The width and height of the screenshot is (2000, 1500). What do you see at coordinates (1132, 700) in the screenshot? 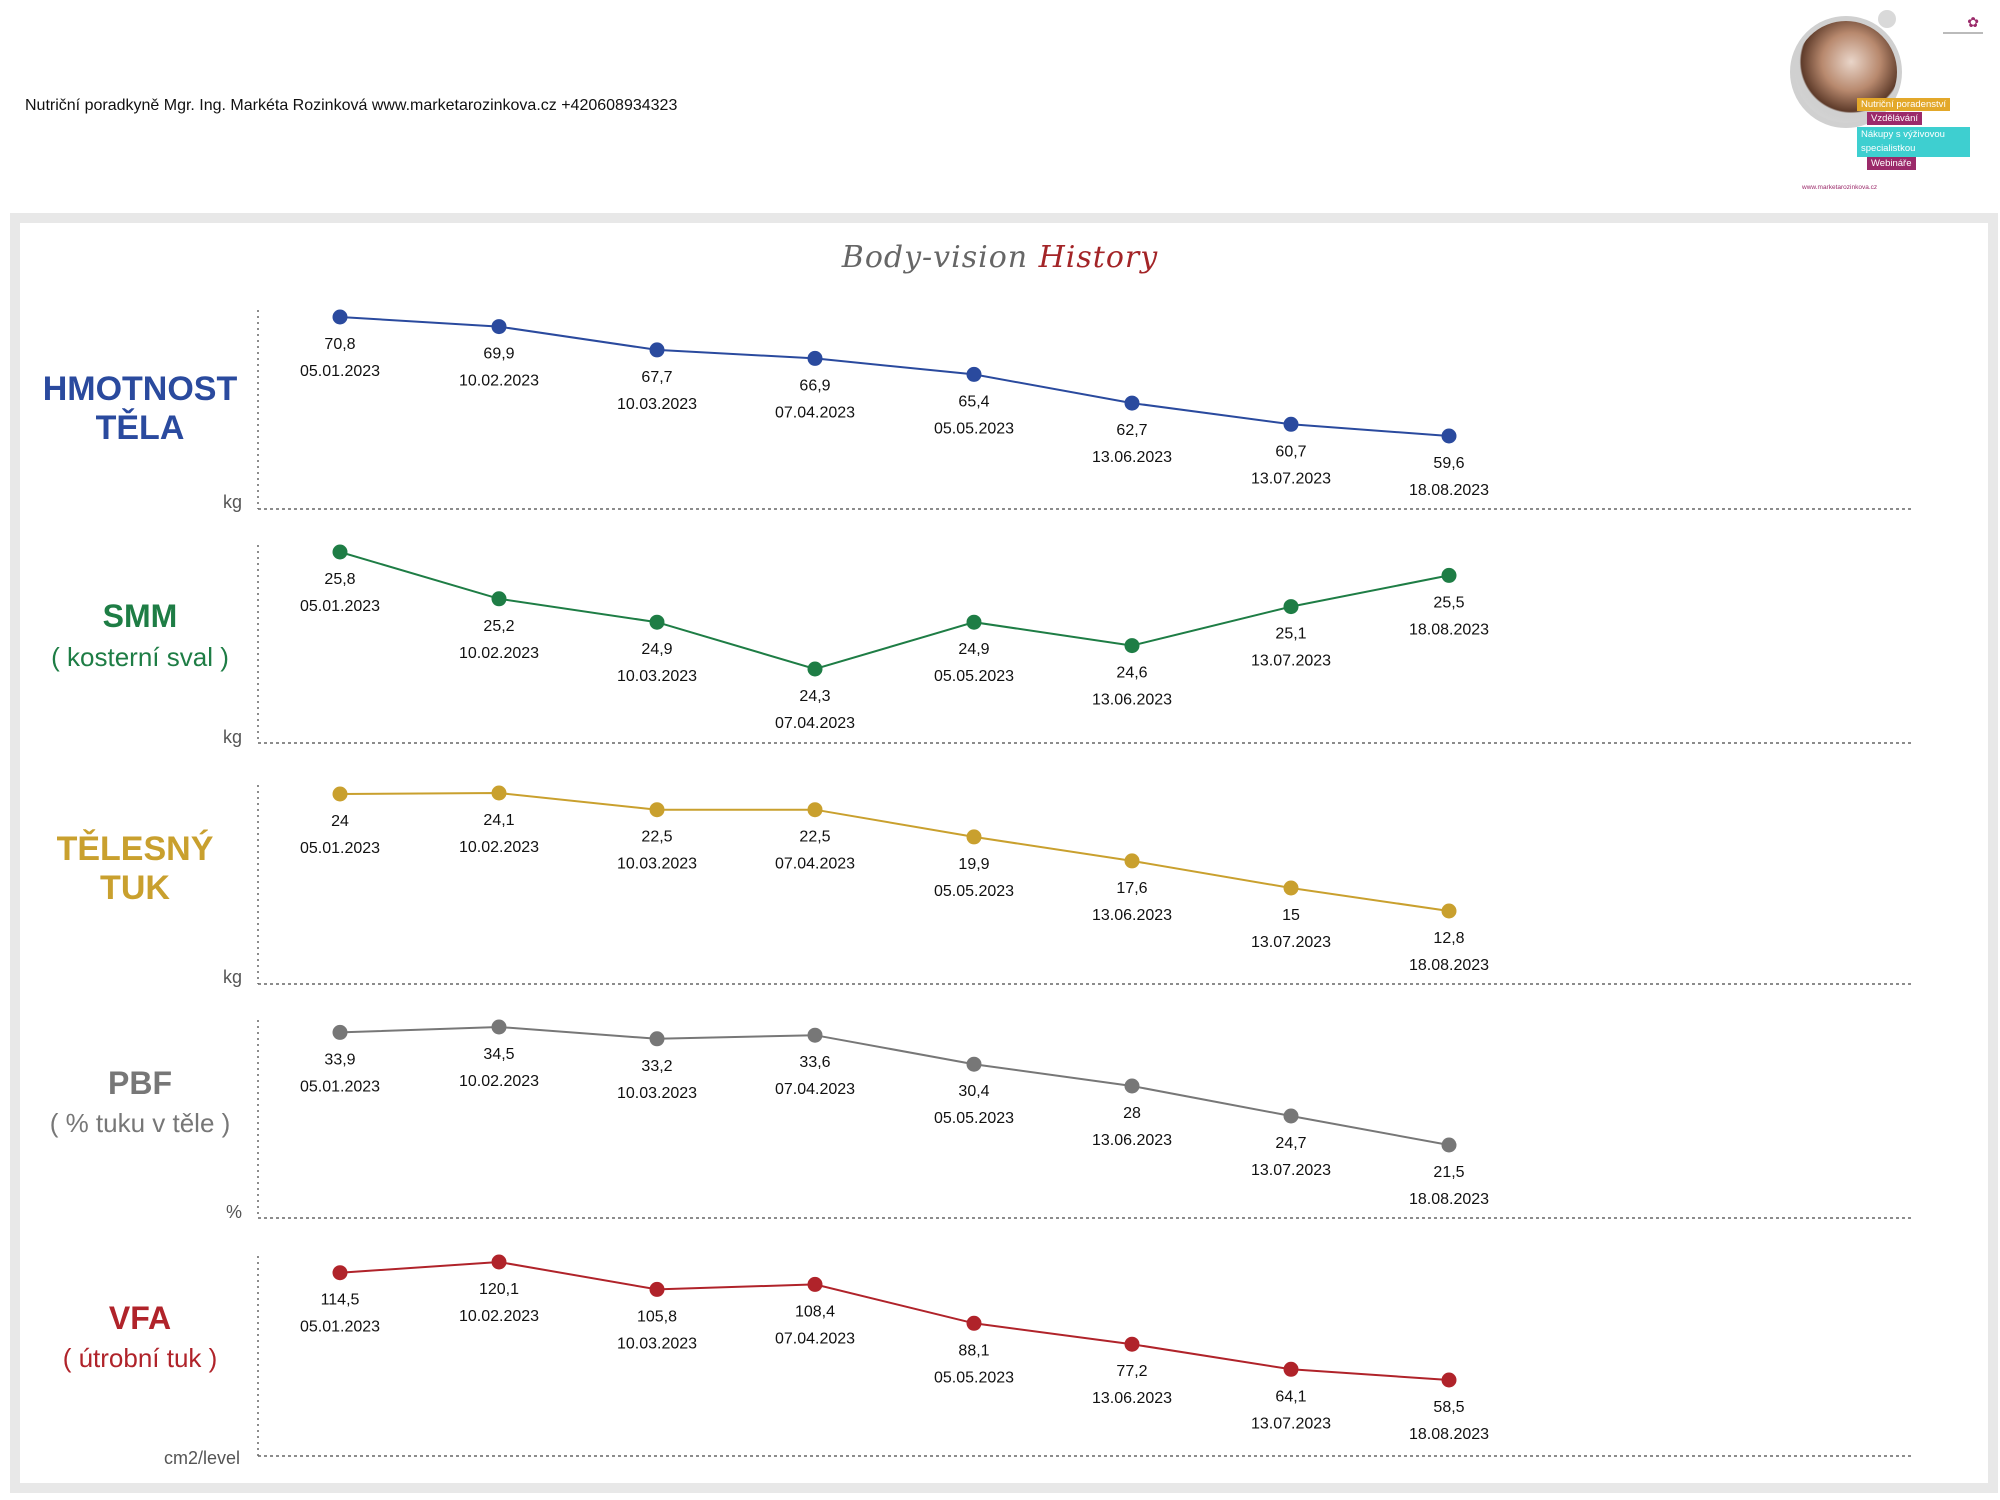
I see `smm-date-label: 13.06.2023` at bounding box center [1132, 700].